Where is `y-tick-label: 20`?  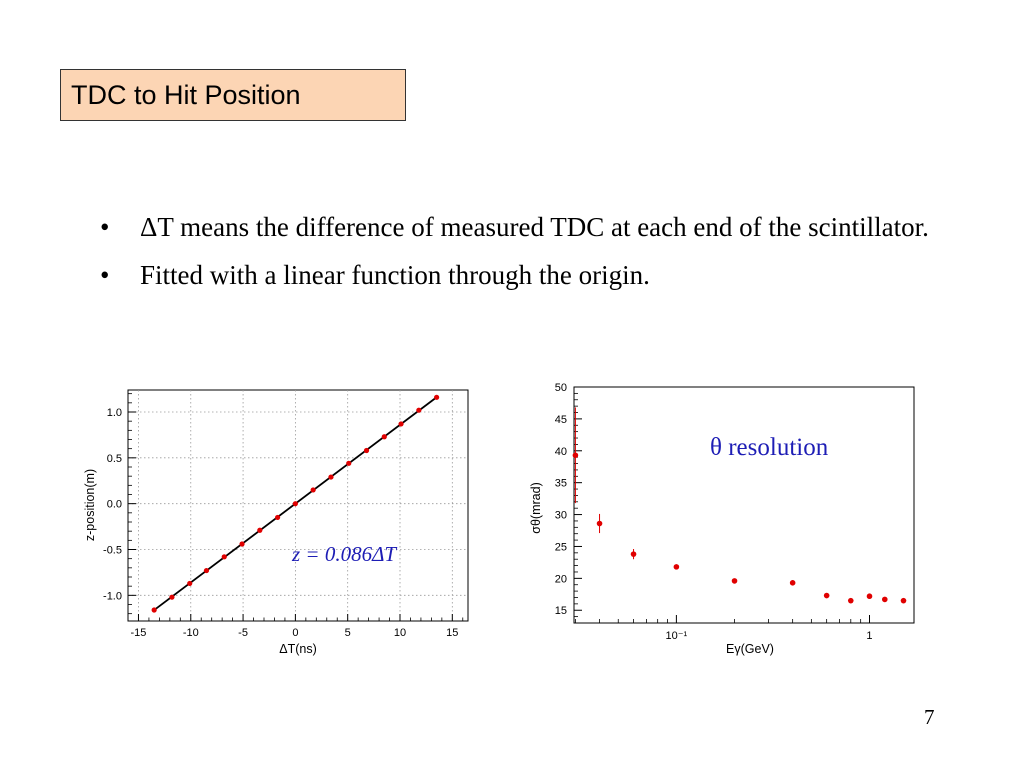 y-tick-label: 20 is located at coordinates (561, 579).